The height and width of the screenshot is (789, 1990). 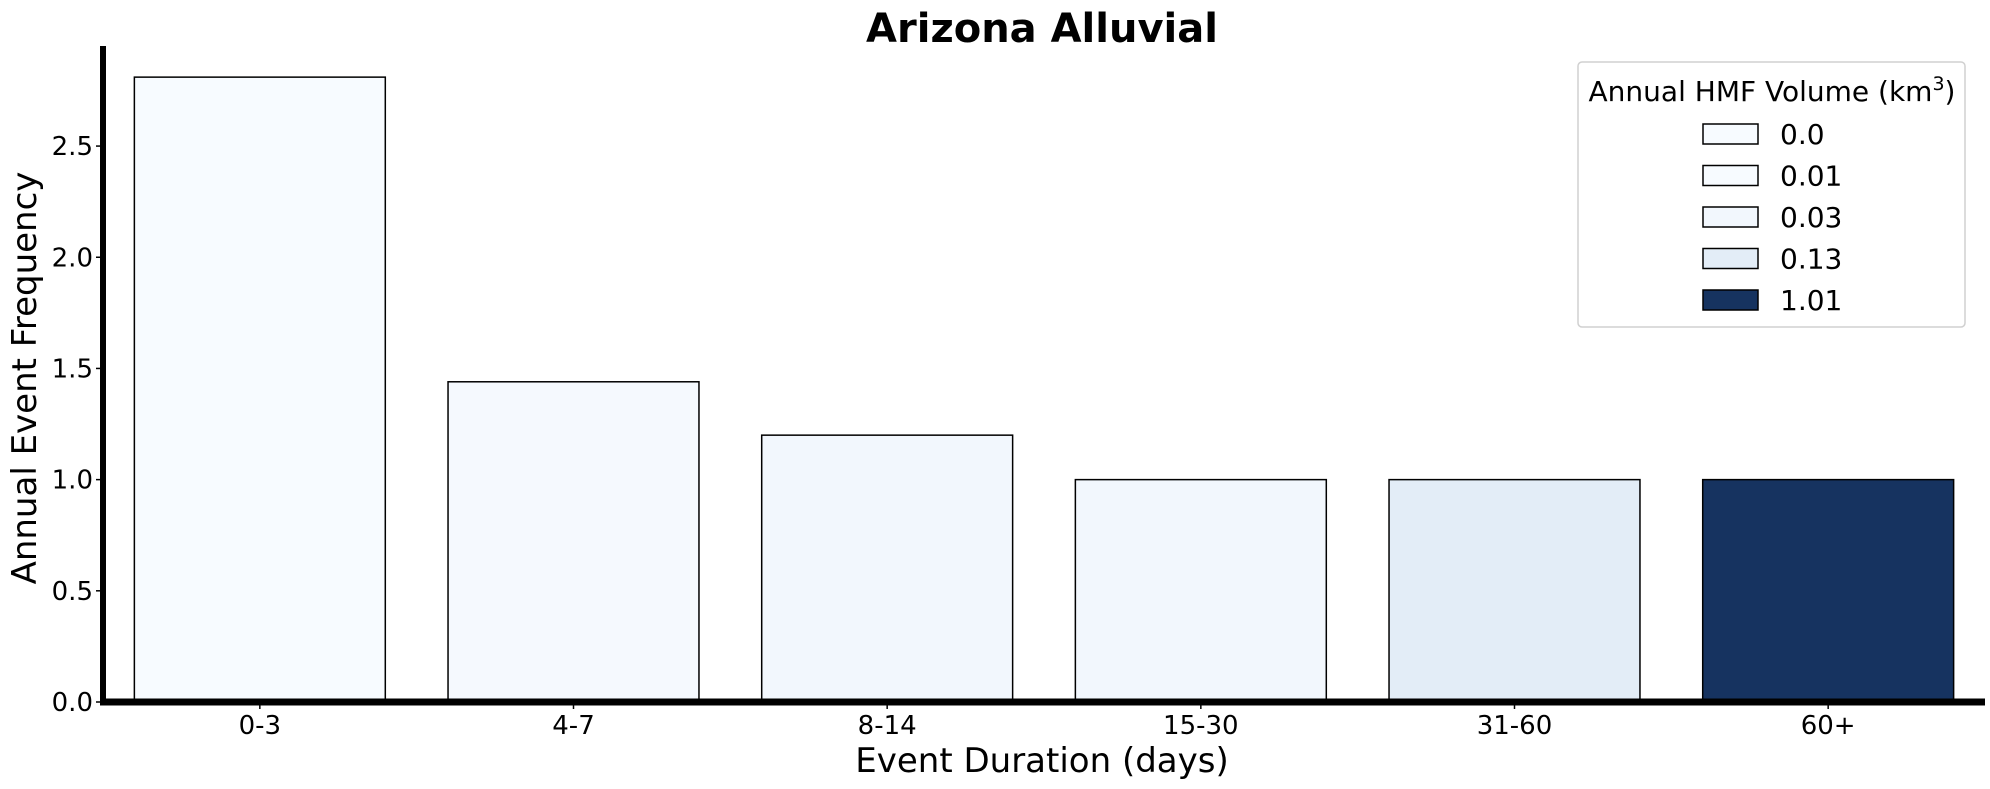 What do you see at coordinates (72, 703) in the screenshot?
I see `y-tick-label: 0.0` at bounding box center [72, 703].